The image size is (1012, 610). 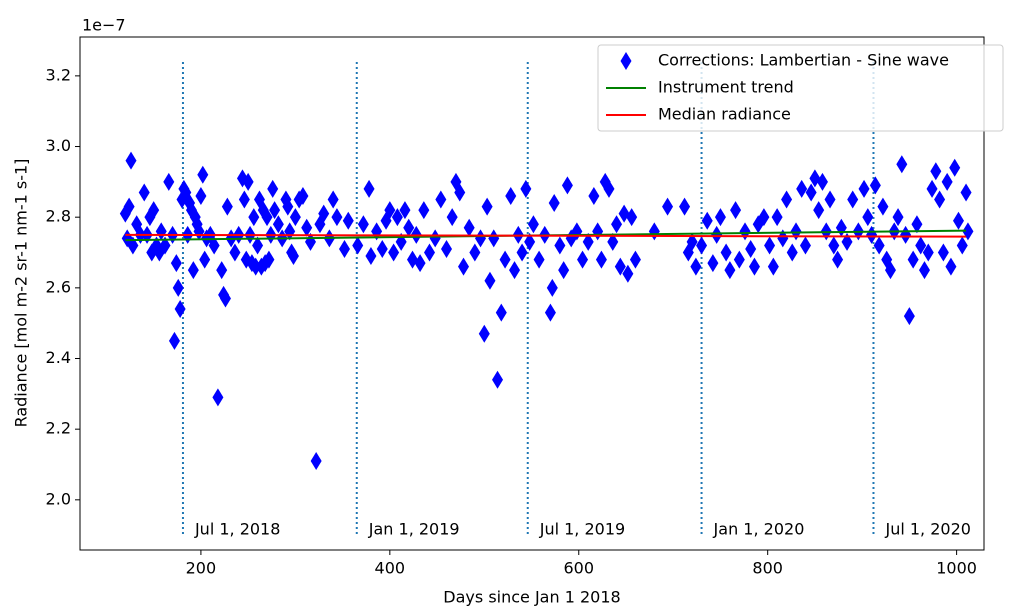 What do you see at coordinates (531, 597) in the screenshot?
I see `x-axis-label: Days since Jan 1 2018` at bounding box center [531, 597].